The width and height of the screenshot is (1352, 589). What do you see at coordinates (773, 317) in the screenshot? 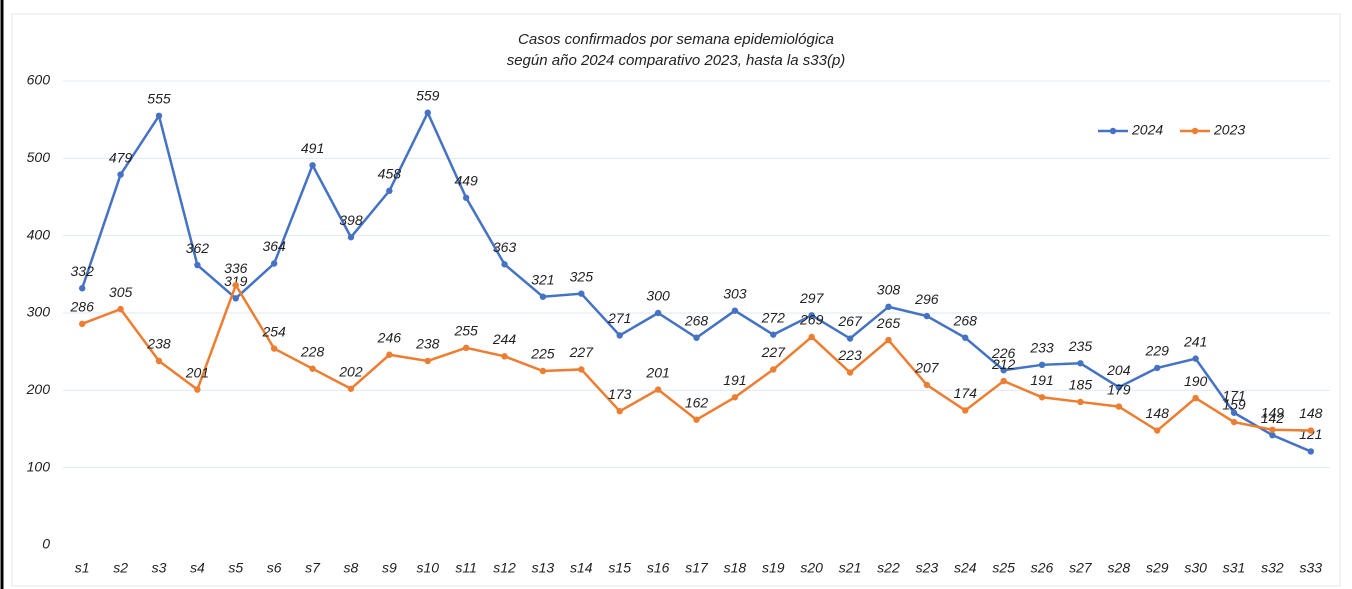
I see `data-label: 272` at bounding box center [773, 317].